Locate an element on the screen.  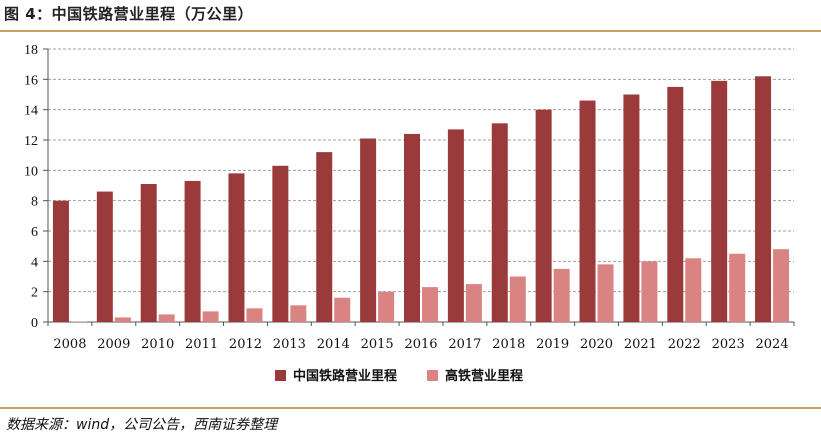
bar-total-2020 is located at coordinates (587, 211).